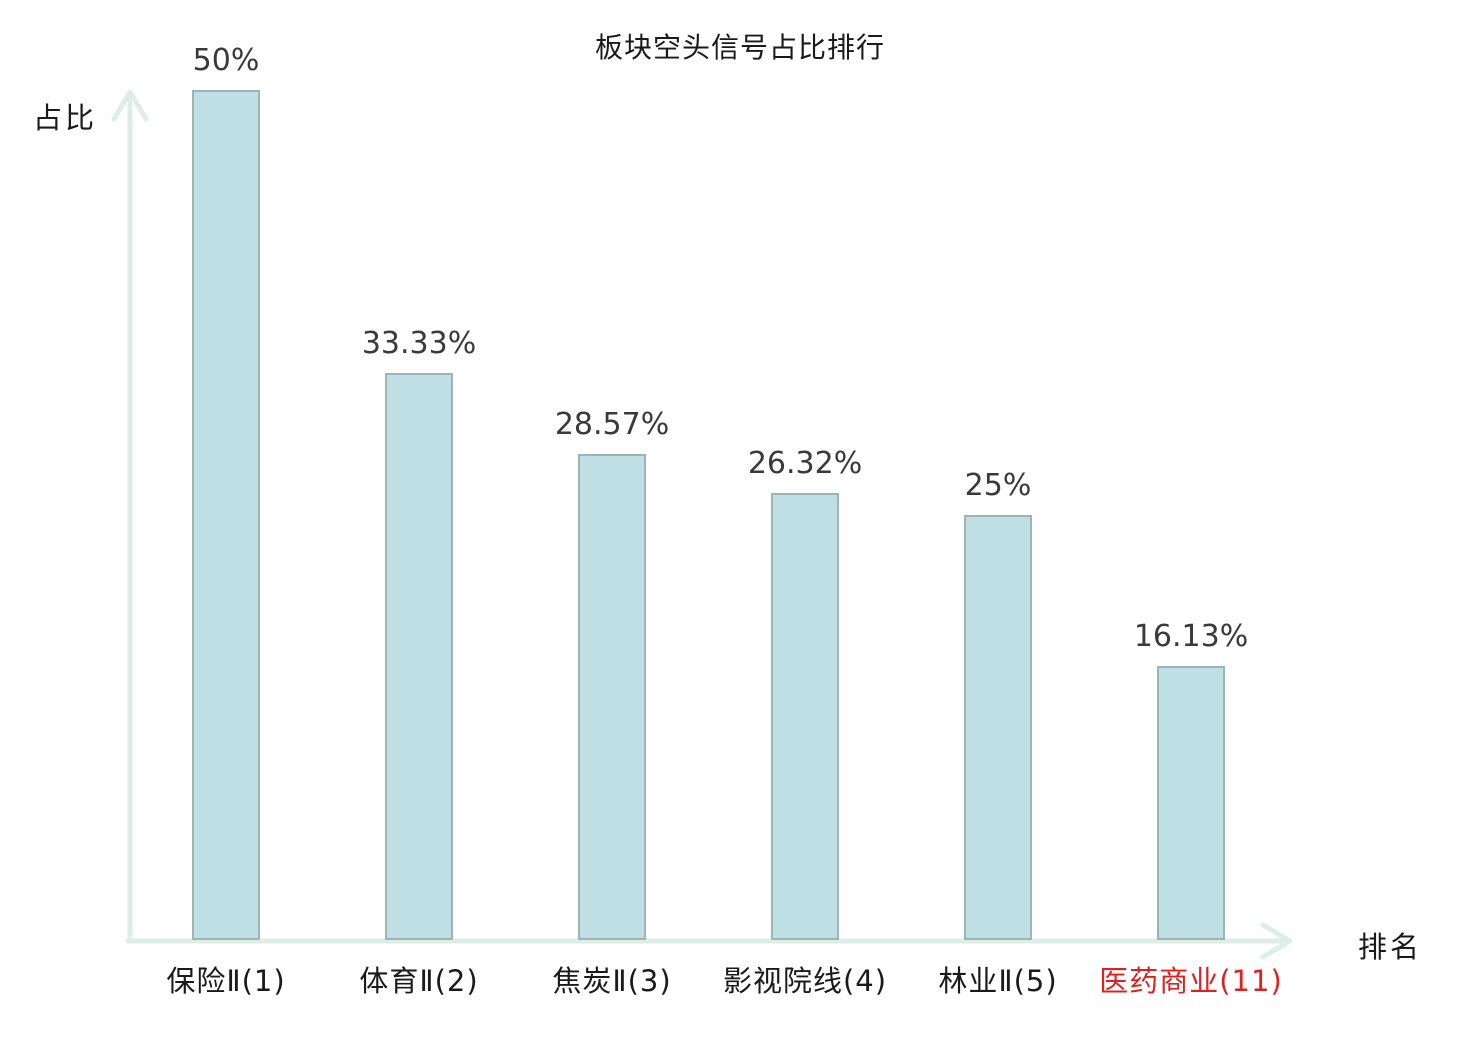  I want to click on y-axis-line, so click(130, 516).